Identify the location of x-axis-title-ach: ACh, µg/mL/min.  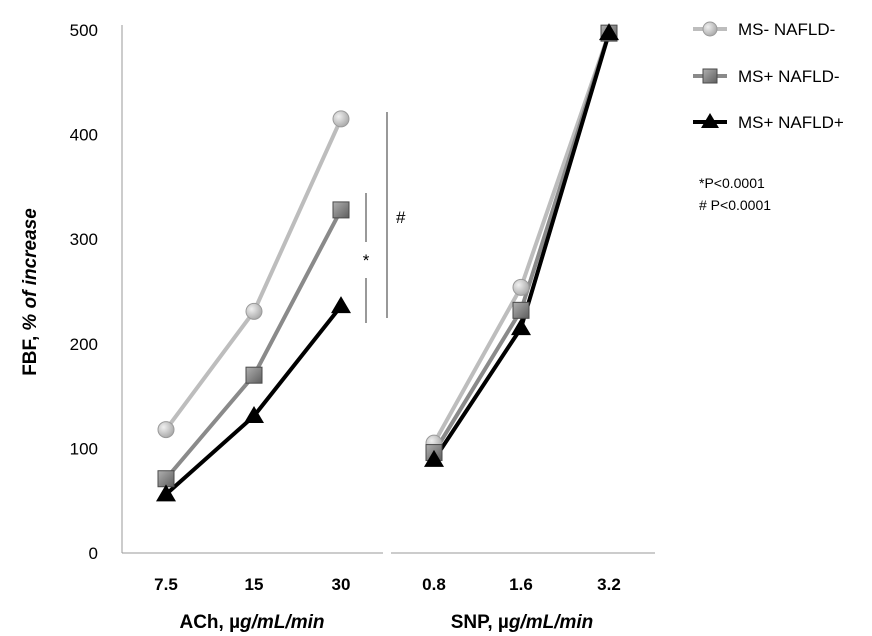
(251, 622).